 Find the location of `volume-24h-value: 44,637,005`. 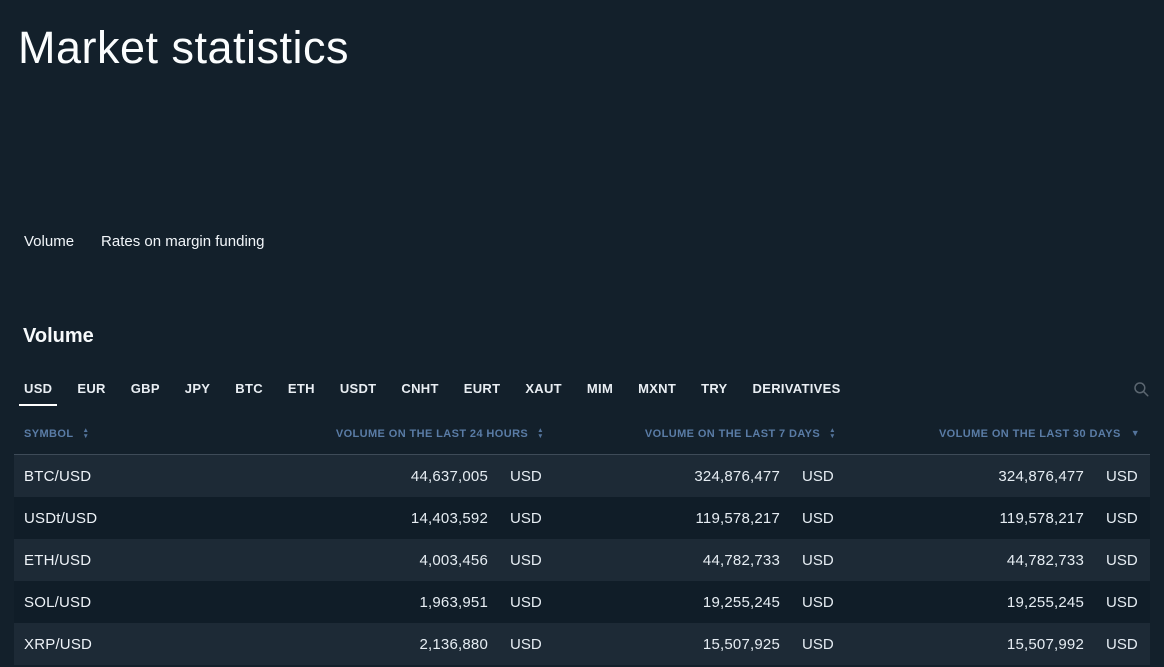

volume-24h-value: 44,637,005 is located at coordinates (449, 476).